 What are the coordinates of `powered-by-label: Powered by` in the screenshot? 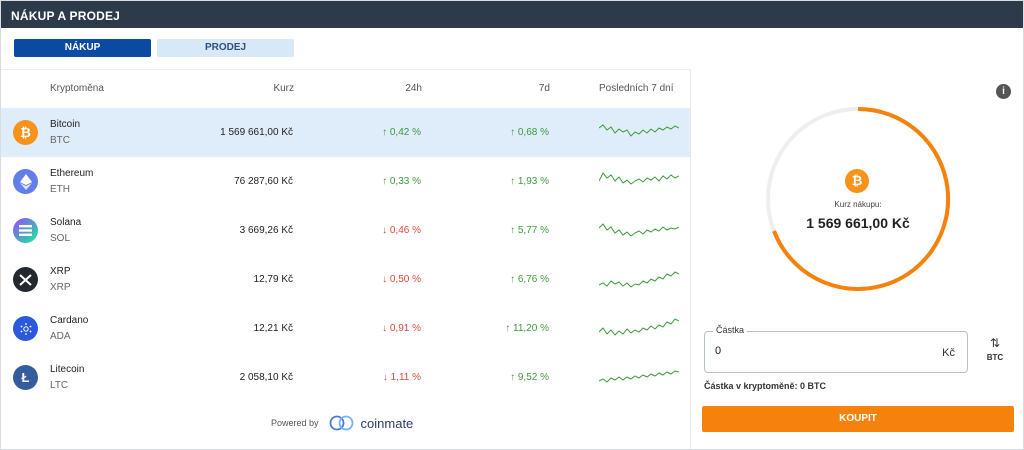 It's located at (295, 423).